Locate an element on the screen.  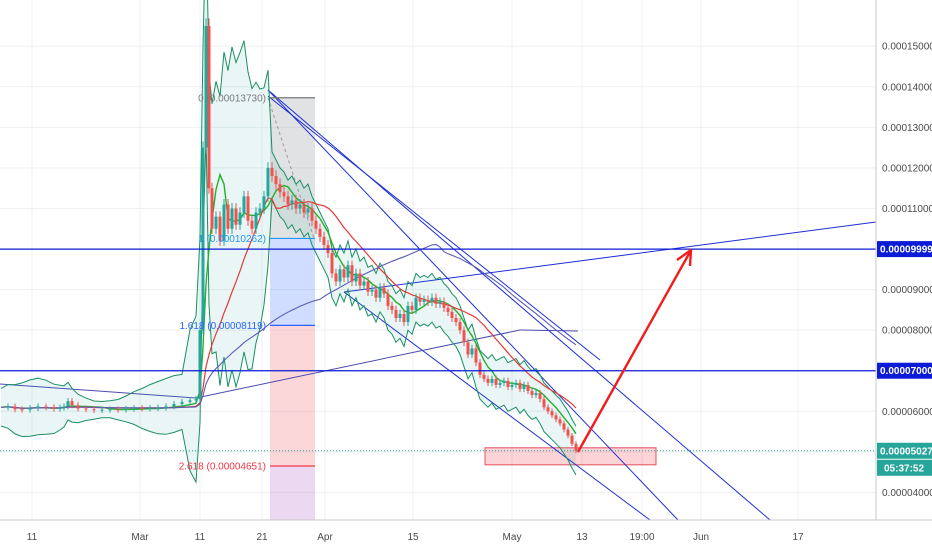
time-axis: 11 Mar 11 21 Apr 15 May 13 19:00 Jun 17 is located at coordinates (415, 537).